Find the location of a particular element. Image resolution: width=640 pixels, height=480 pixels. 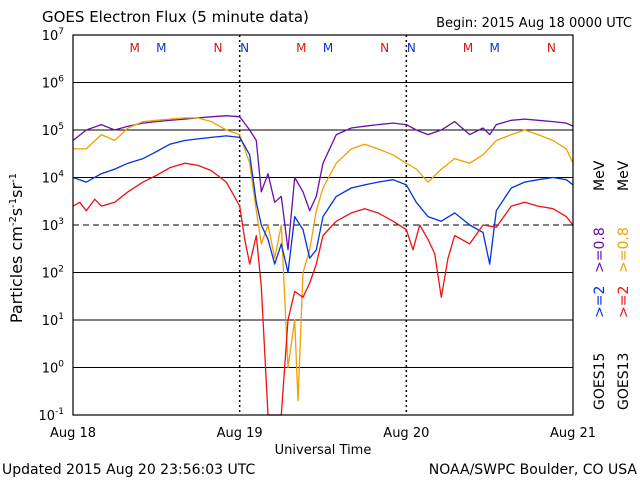

chart-title: GOES Electron Flux (5 minute data) is located at coordinates (175, 17).